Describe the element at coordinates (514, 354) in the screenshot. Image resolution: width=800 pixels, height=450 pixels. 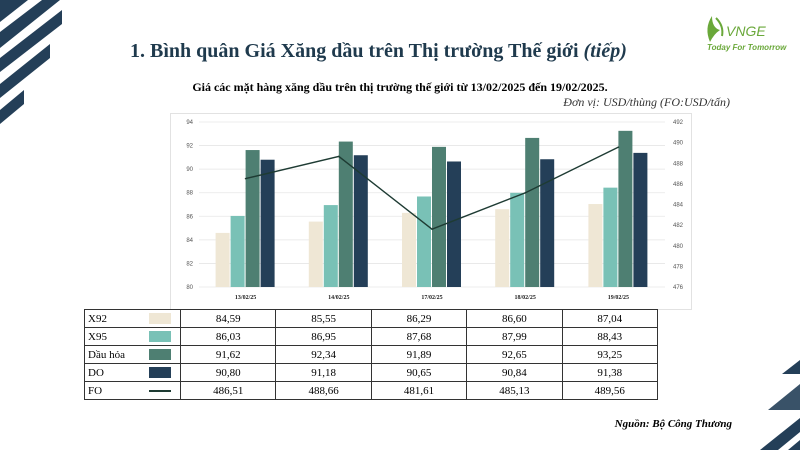
I see `table-cell: 92,65` at that location.